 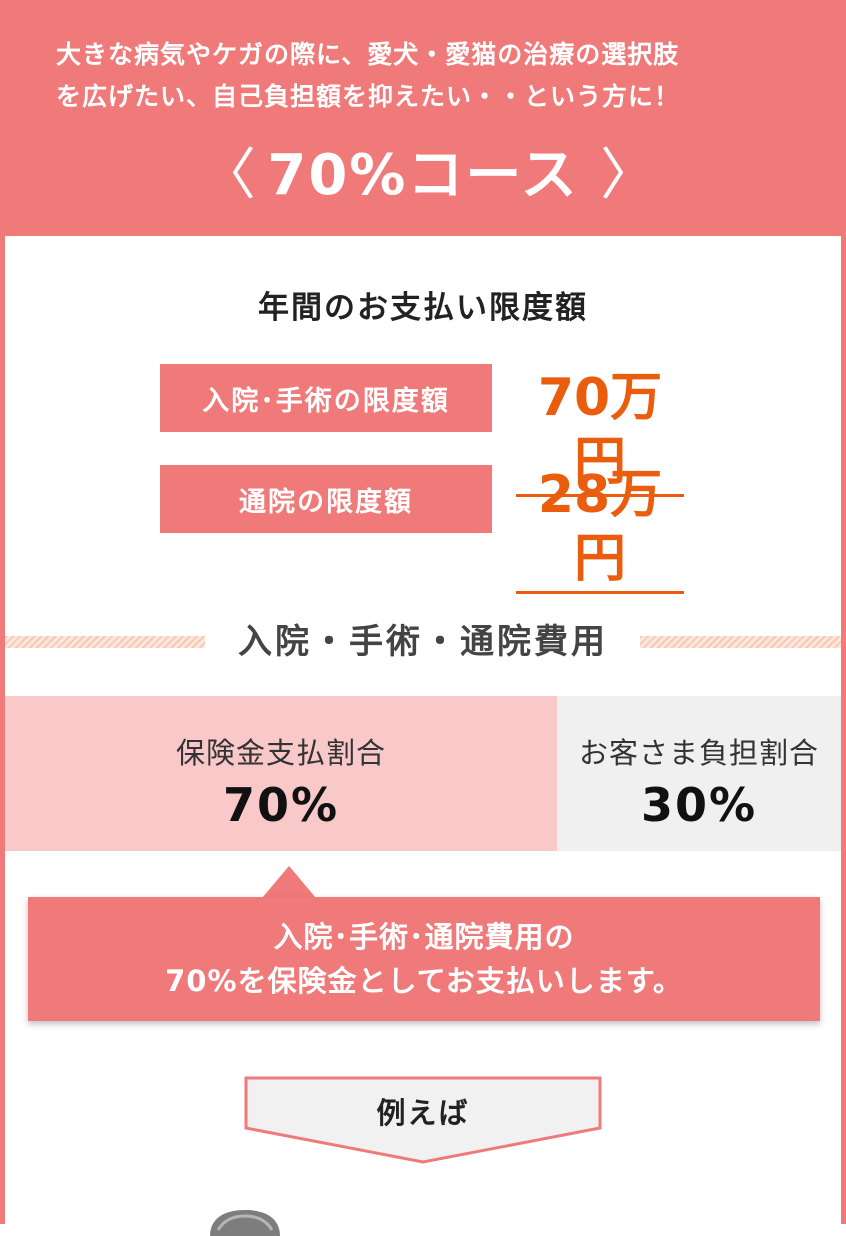 I want to click on callout-pointer, so click(x=289, y=882).